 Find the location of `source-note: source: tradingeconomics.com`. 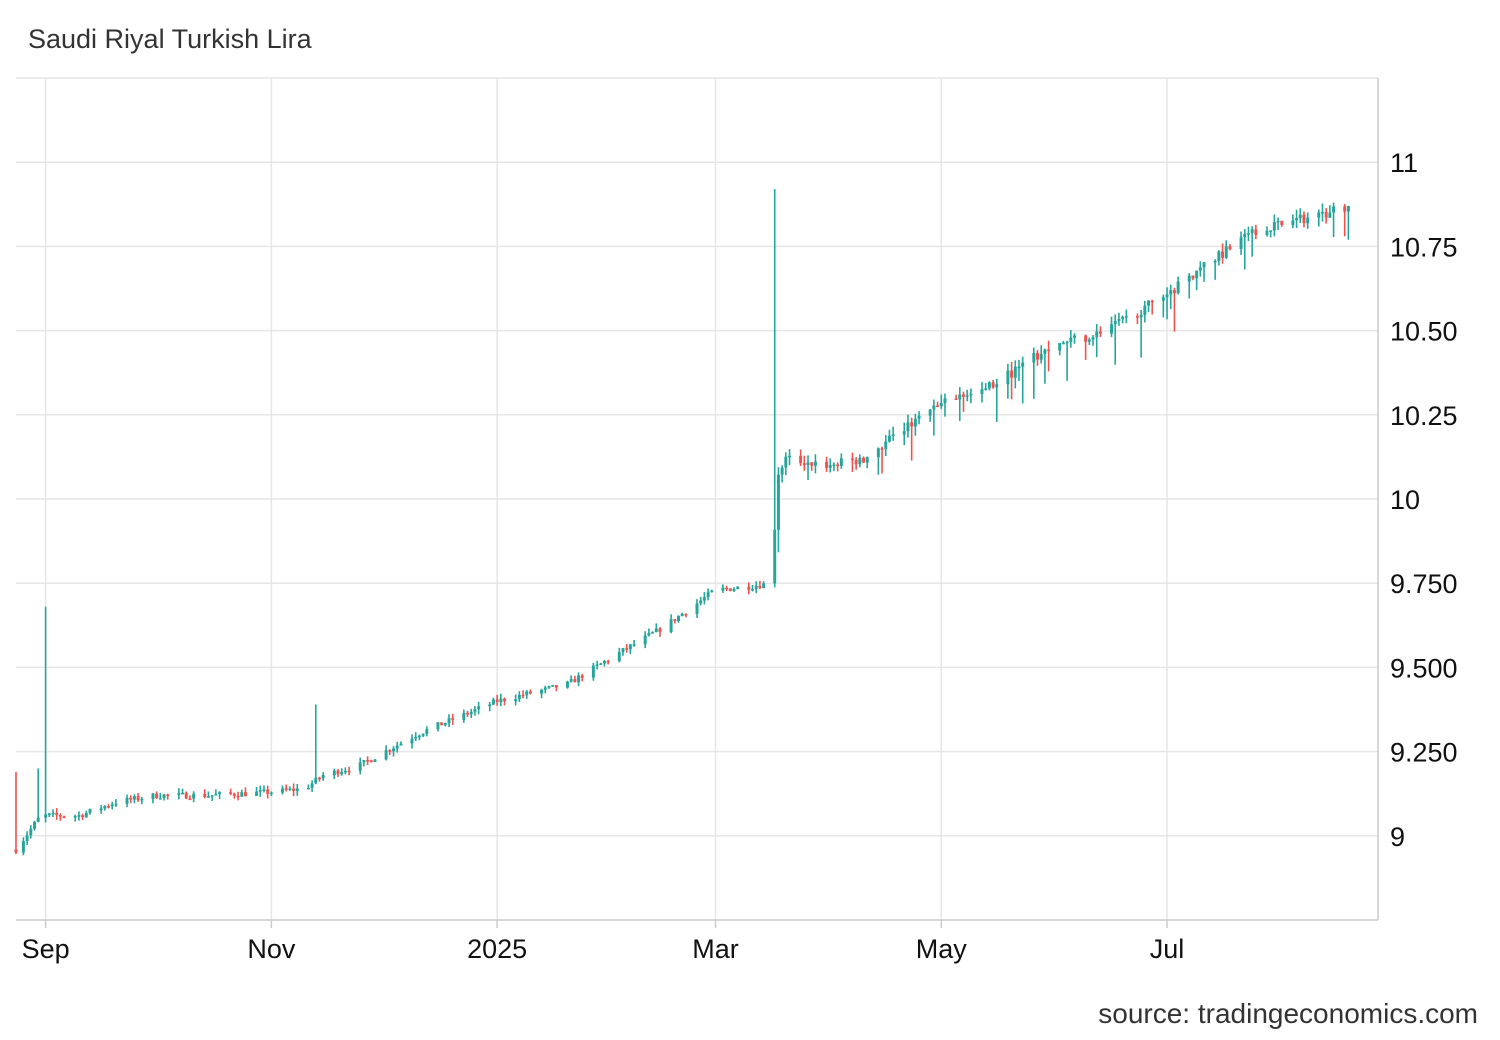

source-note: source: tradingeconomics.com is located at coordinates (1288, 1013).